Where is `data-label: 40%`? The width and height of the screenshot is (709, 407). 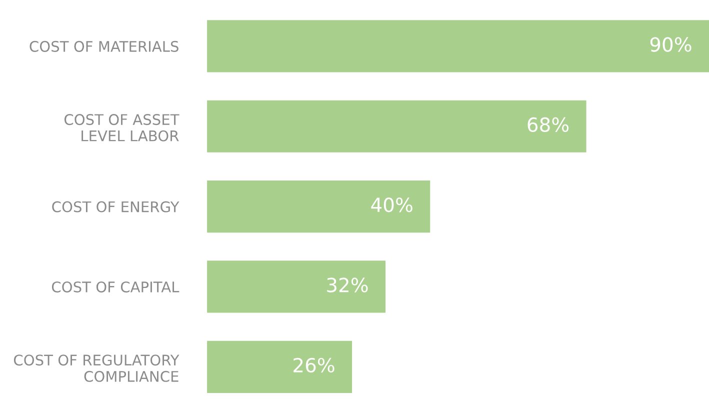
data-label: 40% is located at coordinates (391, 204).